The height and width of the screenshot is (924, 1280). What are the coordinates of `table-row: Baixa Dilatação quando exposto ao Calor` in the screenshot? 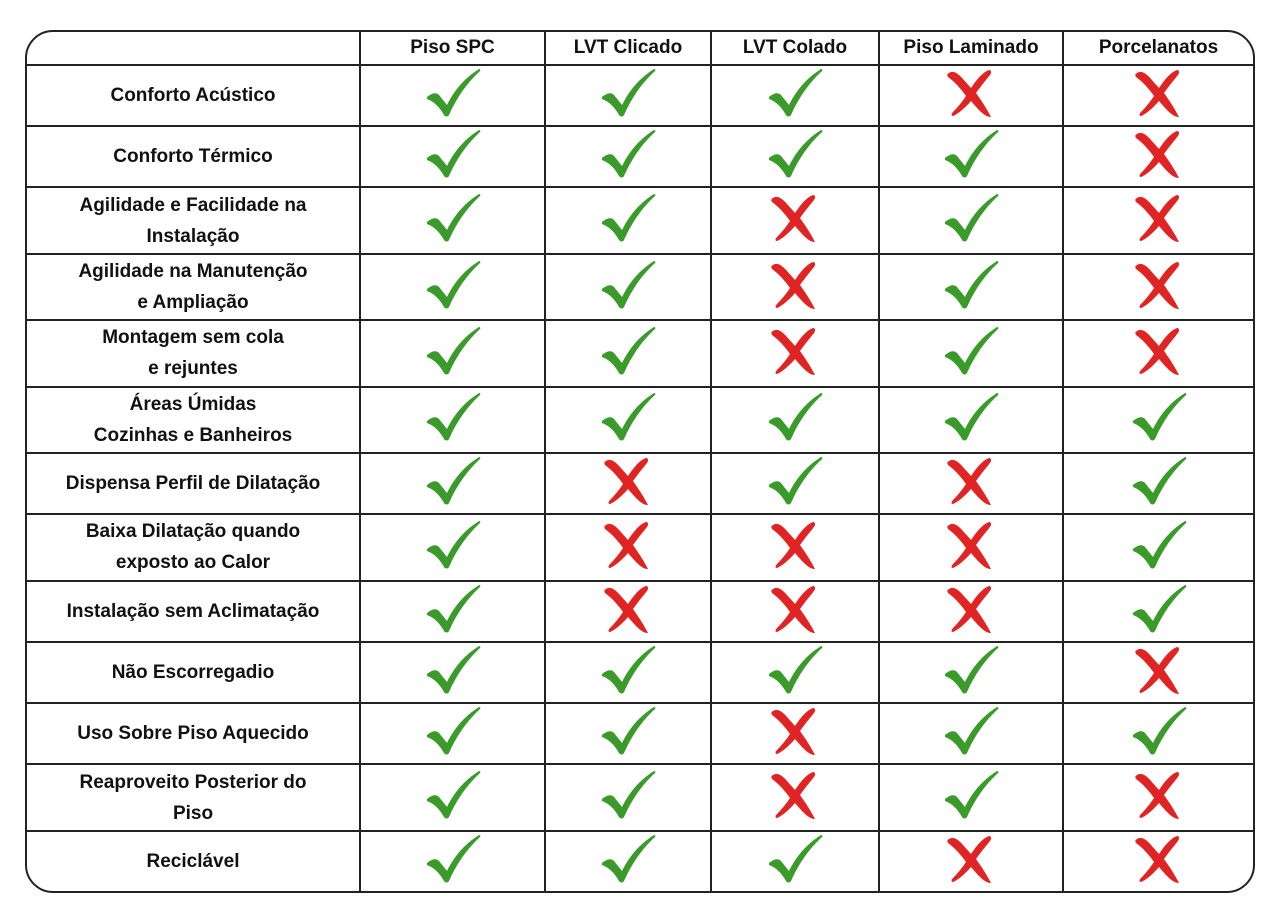 It's located at (640, 547).